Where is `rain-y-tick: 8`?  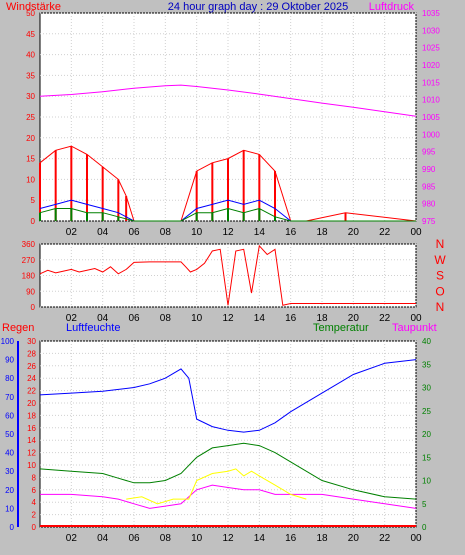 rain-y-tick: 8 is located at coordinates (34, 477).